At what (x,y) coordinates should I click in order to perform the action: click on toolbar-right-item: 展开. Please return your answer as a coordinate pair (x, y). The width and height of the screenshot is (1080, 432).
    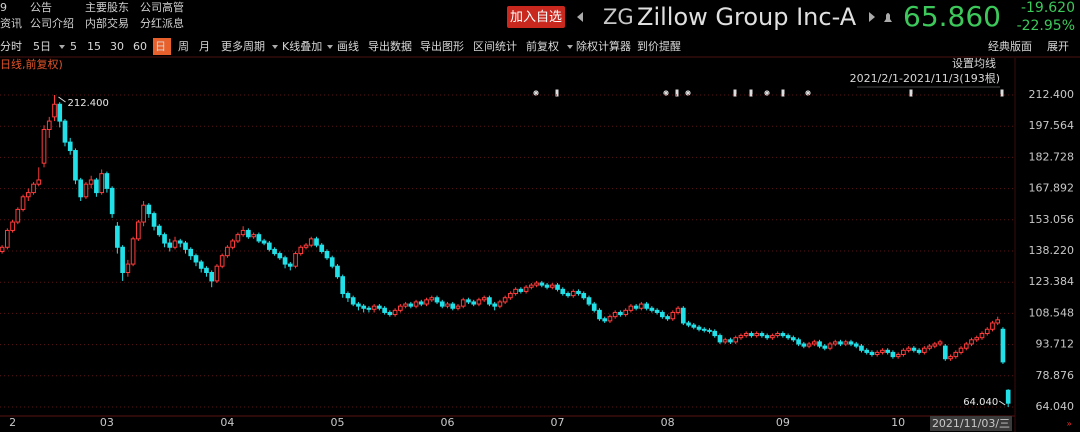
    Looking at the image, I should click on (1058, 46).